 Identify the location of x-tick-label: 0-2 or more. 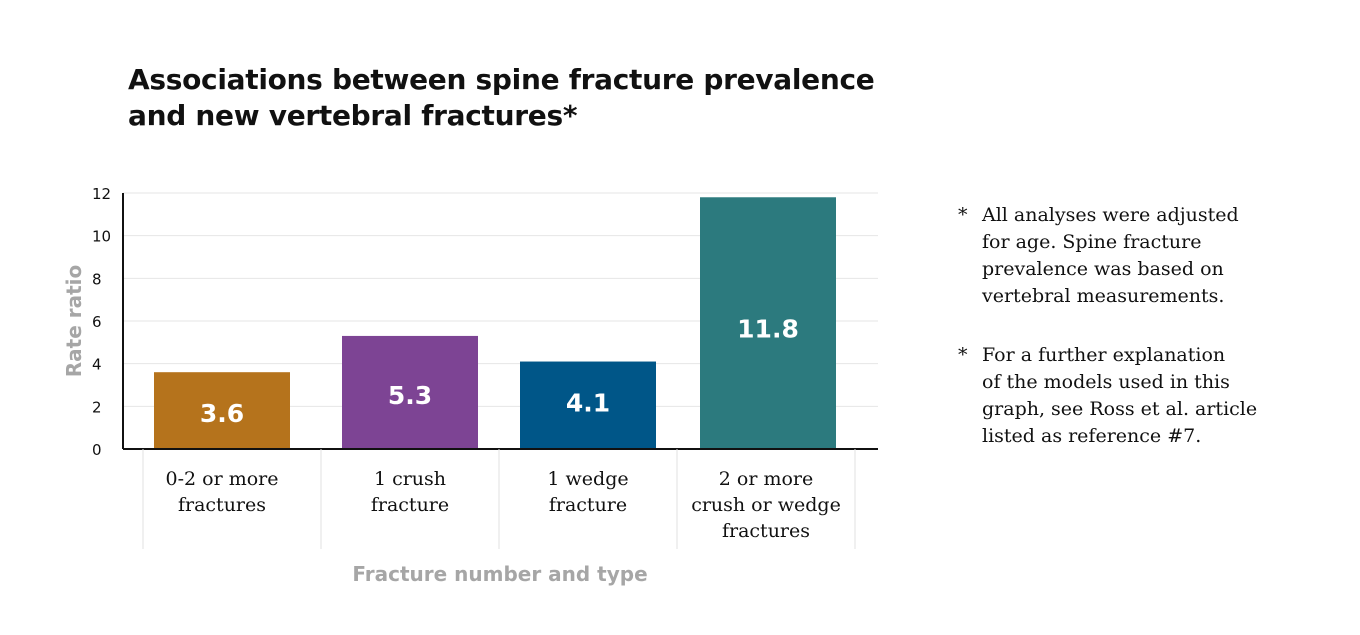
(222, 479).